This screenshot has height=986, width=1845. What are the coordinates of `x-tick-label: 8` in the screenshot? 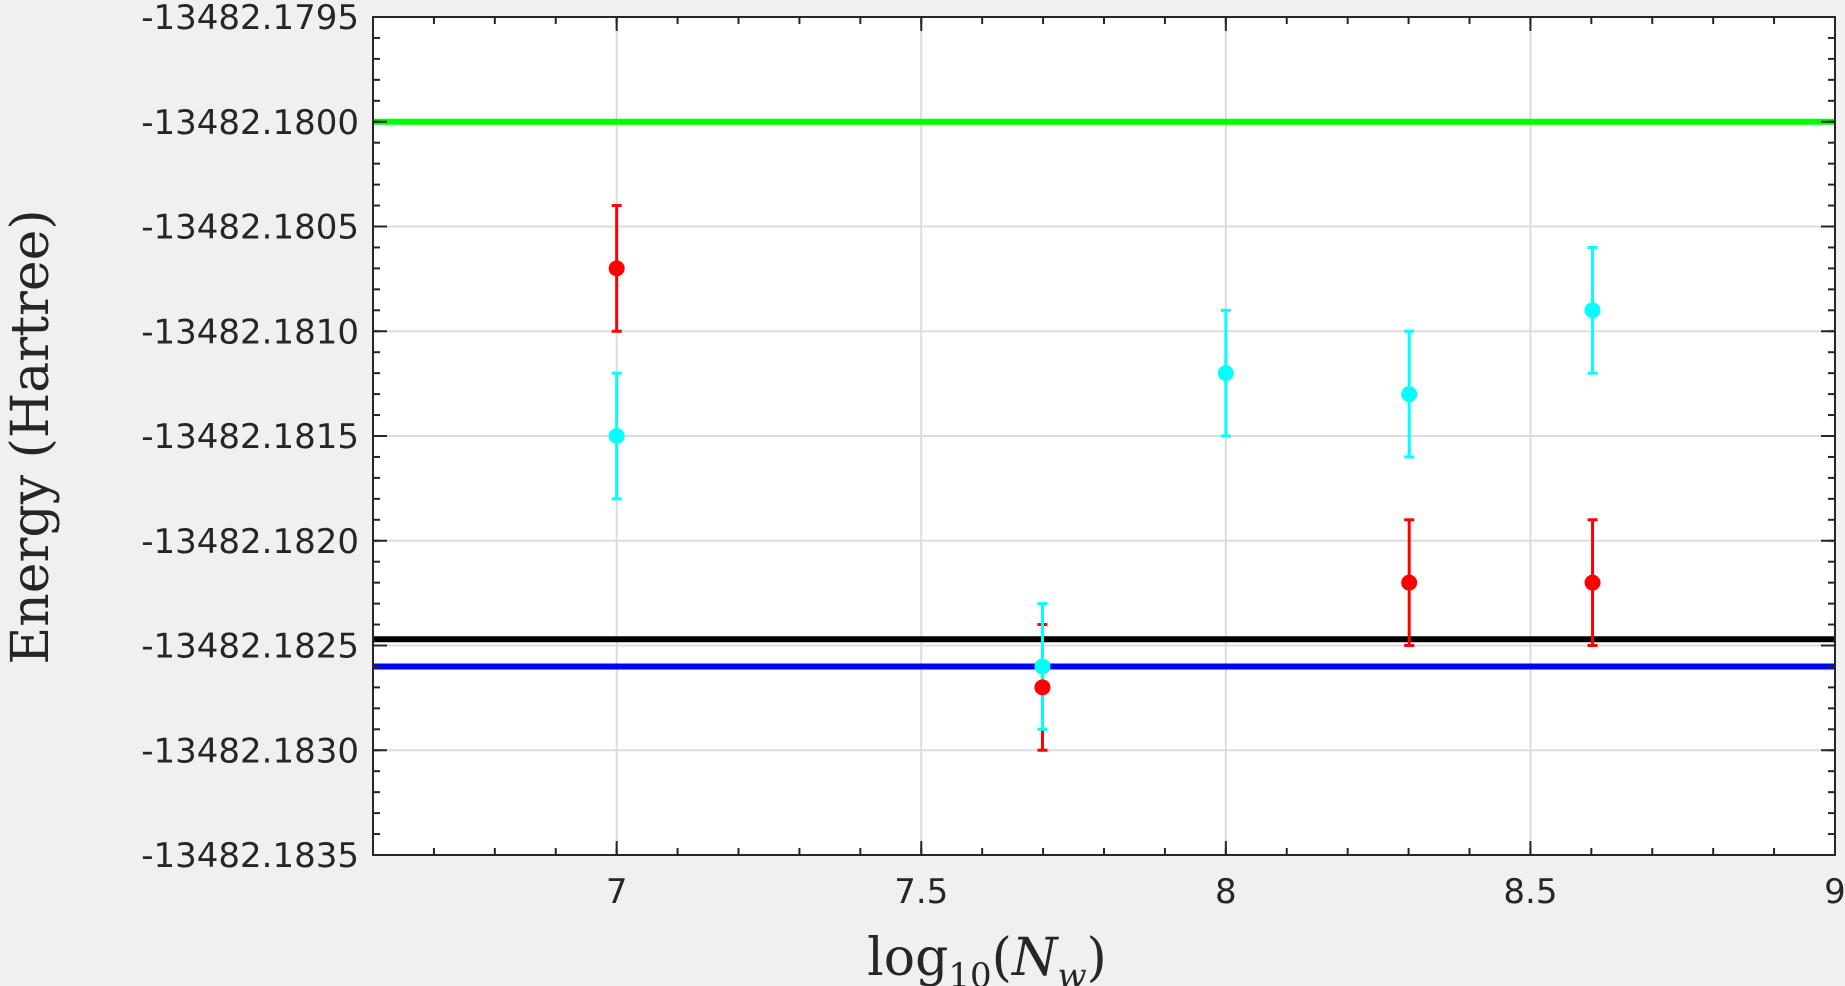 It's located at (1226, 892).